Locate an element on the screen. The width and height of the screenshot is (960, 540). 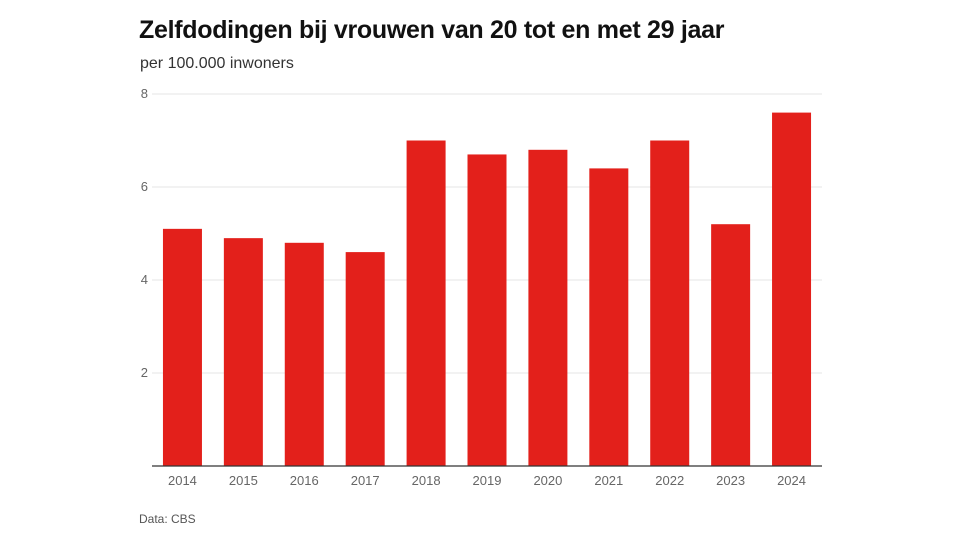
x-tick-label: 2022 is located at coordinates (669, 480).